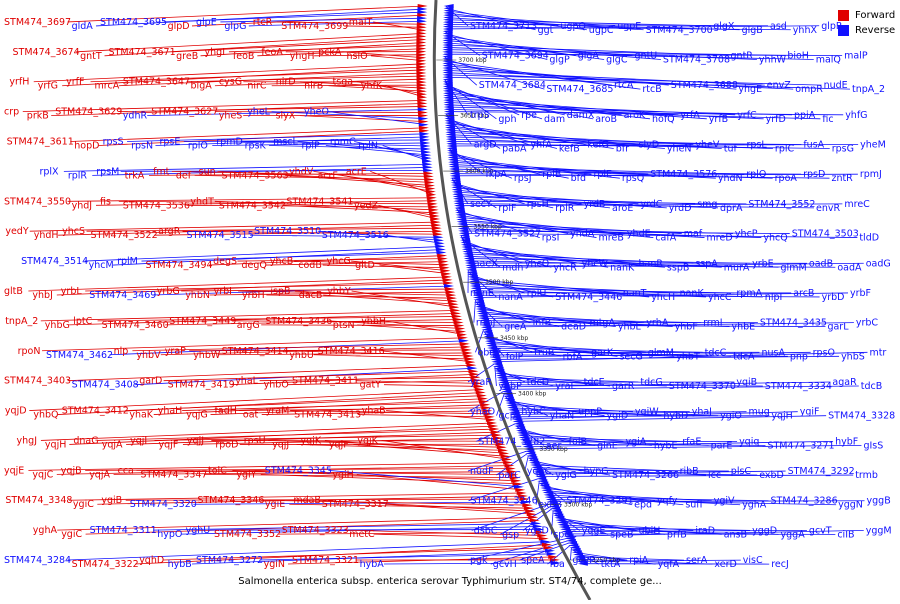 This screenshot has width=900, height=604. I want to click on reverse-gene-label: hypG, so click(596, 471).